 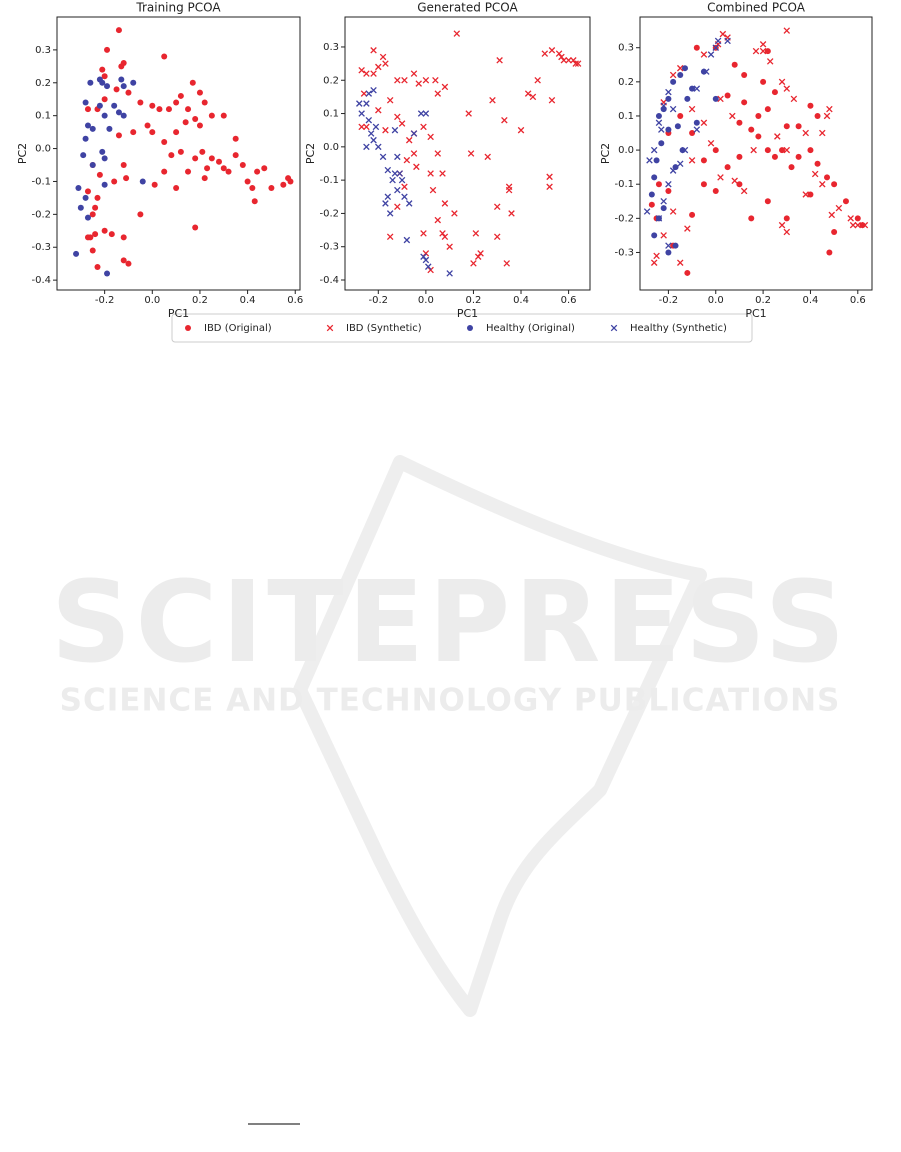 I want to click on legend-item: IBD (Original), so click(x=228, y=328).